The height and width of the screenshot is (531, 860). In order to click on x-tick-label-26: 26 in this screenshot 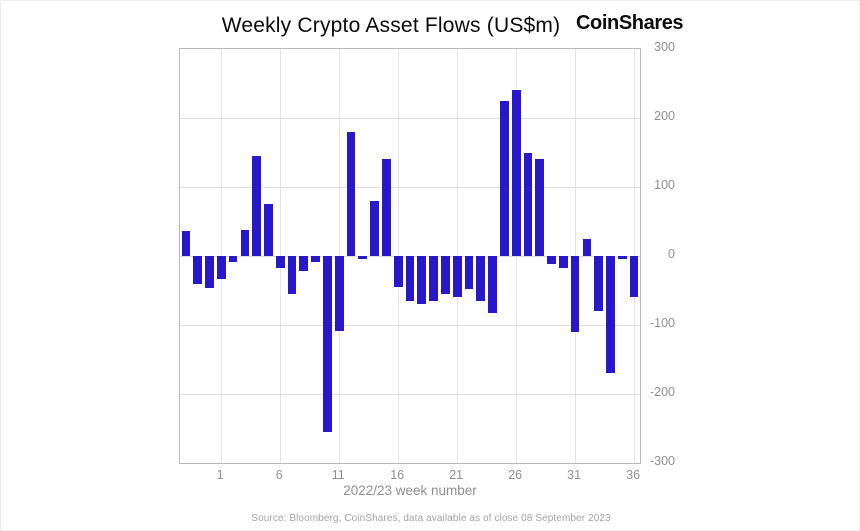, I will do `click(515, 475)`.